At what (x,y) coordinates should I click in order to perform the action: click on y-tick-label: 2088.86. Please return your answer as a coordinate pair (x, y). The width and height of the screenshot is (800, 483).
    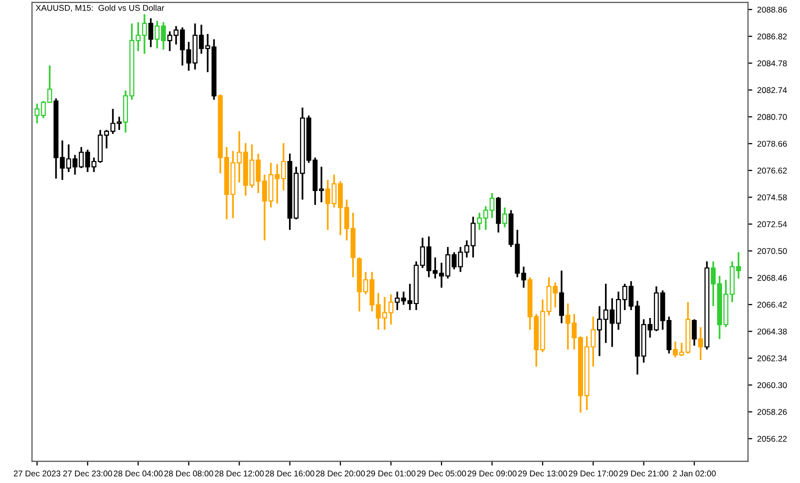
    Looking at the image, I should click on (772, 9).